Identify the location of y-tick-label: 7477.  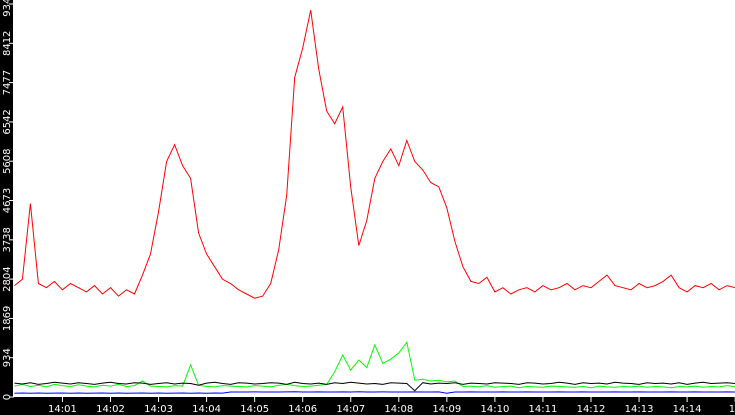
(7, 82).